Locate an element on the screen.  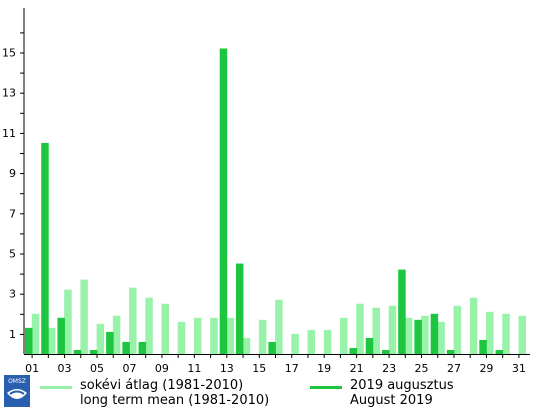
omsz-logo: OMSZ is located at coordinates (17, 391).